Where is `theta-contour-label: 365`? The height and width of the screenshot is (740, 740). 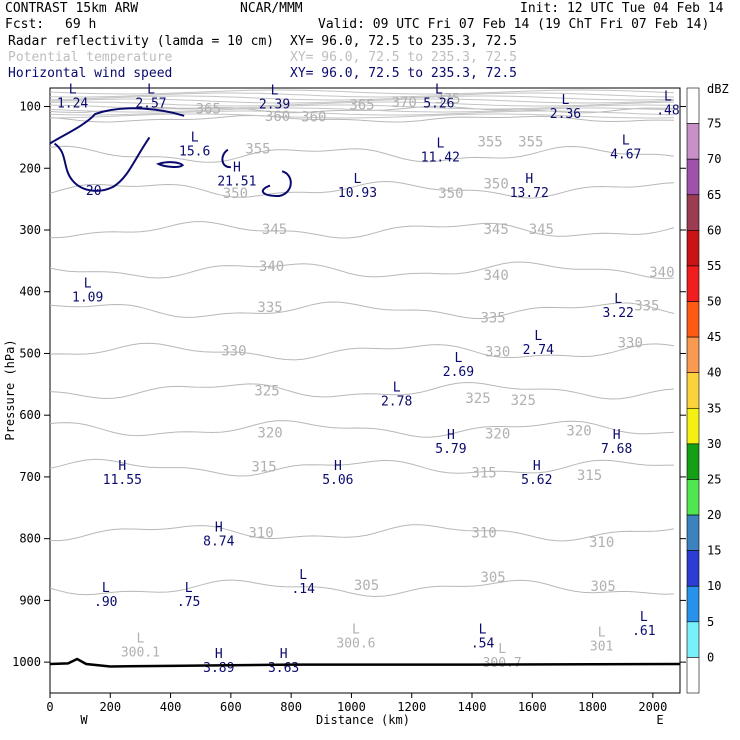
theta-contour-label: 365 is located at coordinates (361, 106).